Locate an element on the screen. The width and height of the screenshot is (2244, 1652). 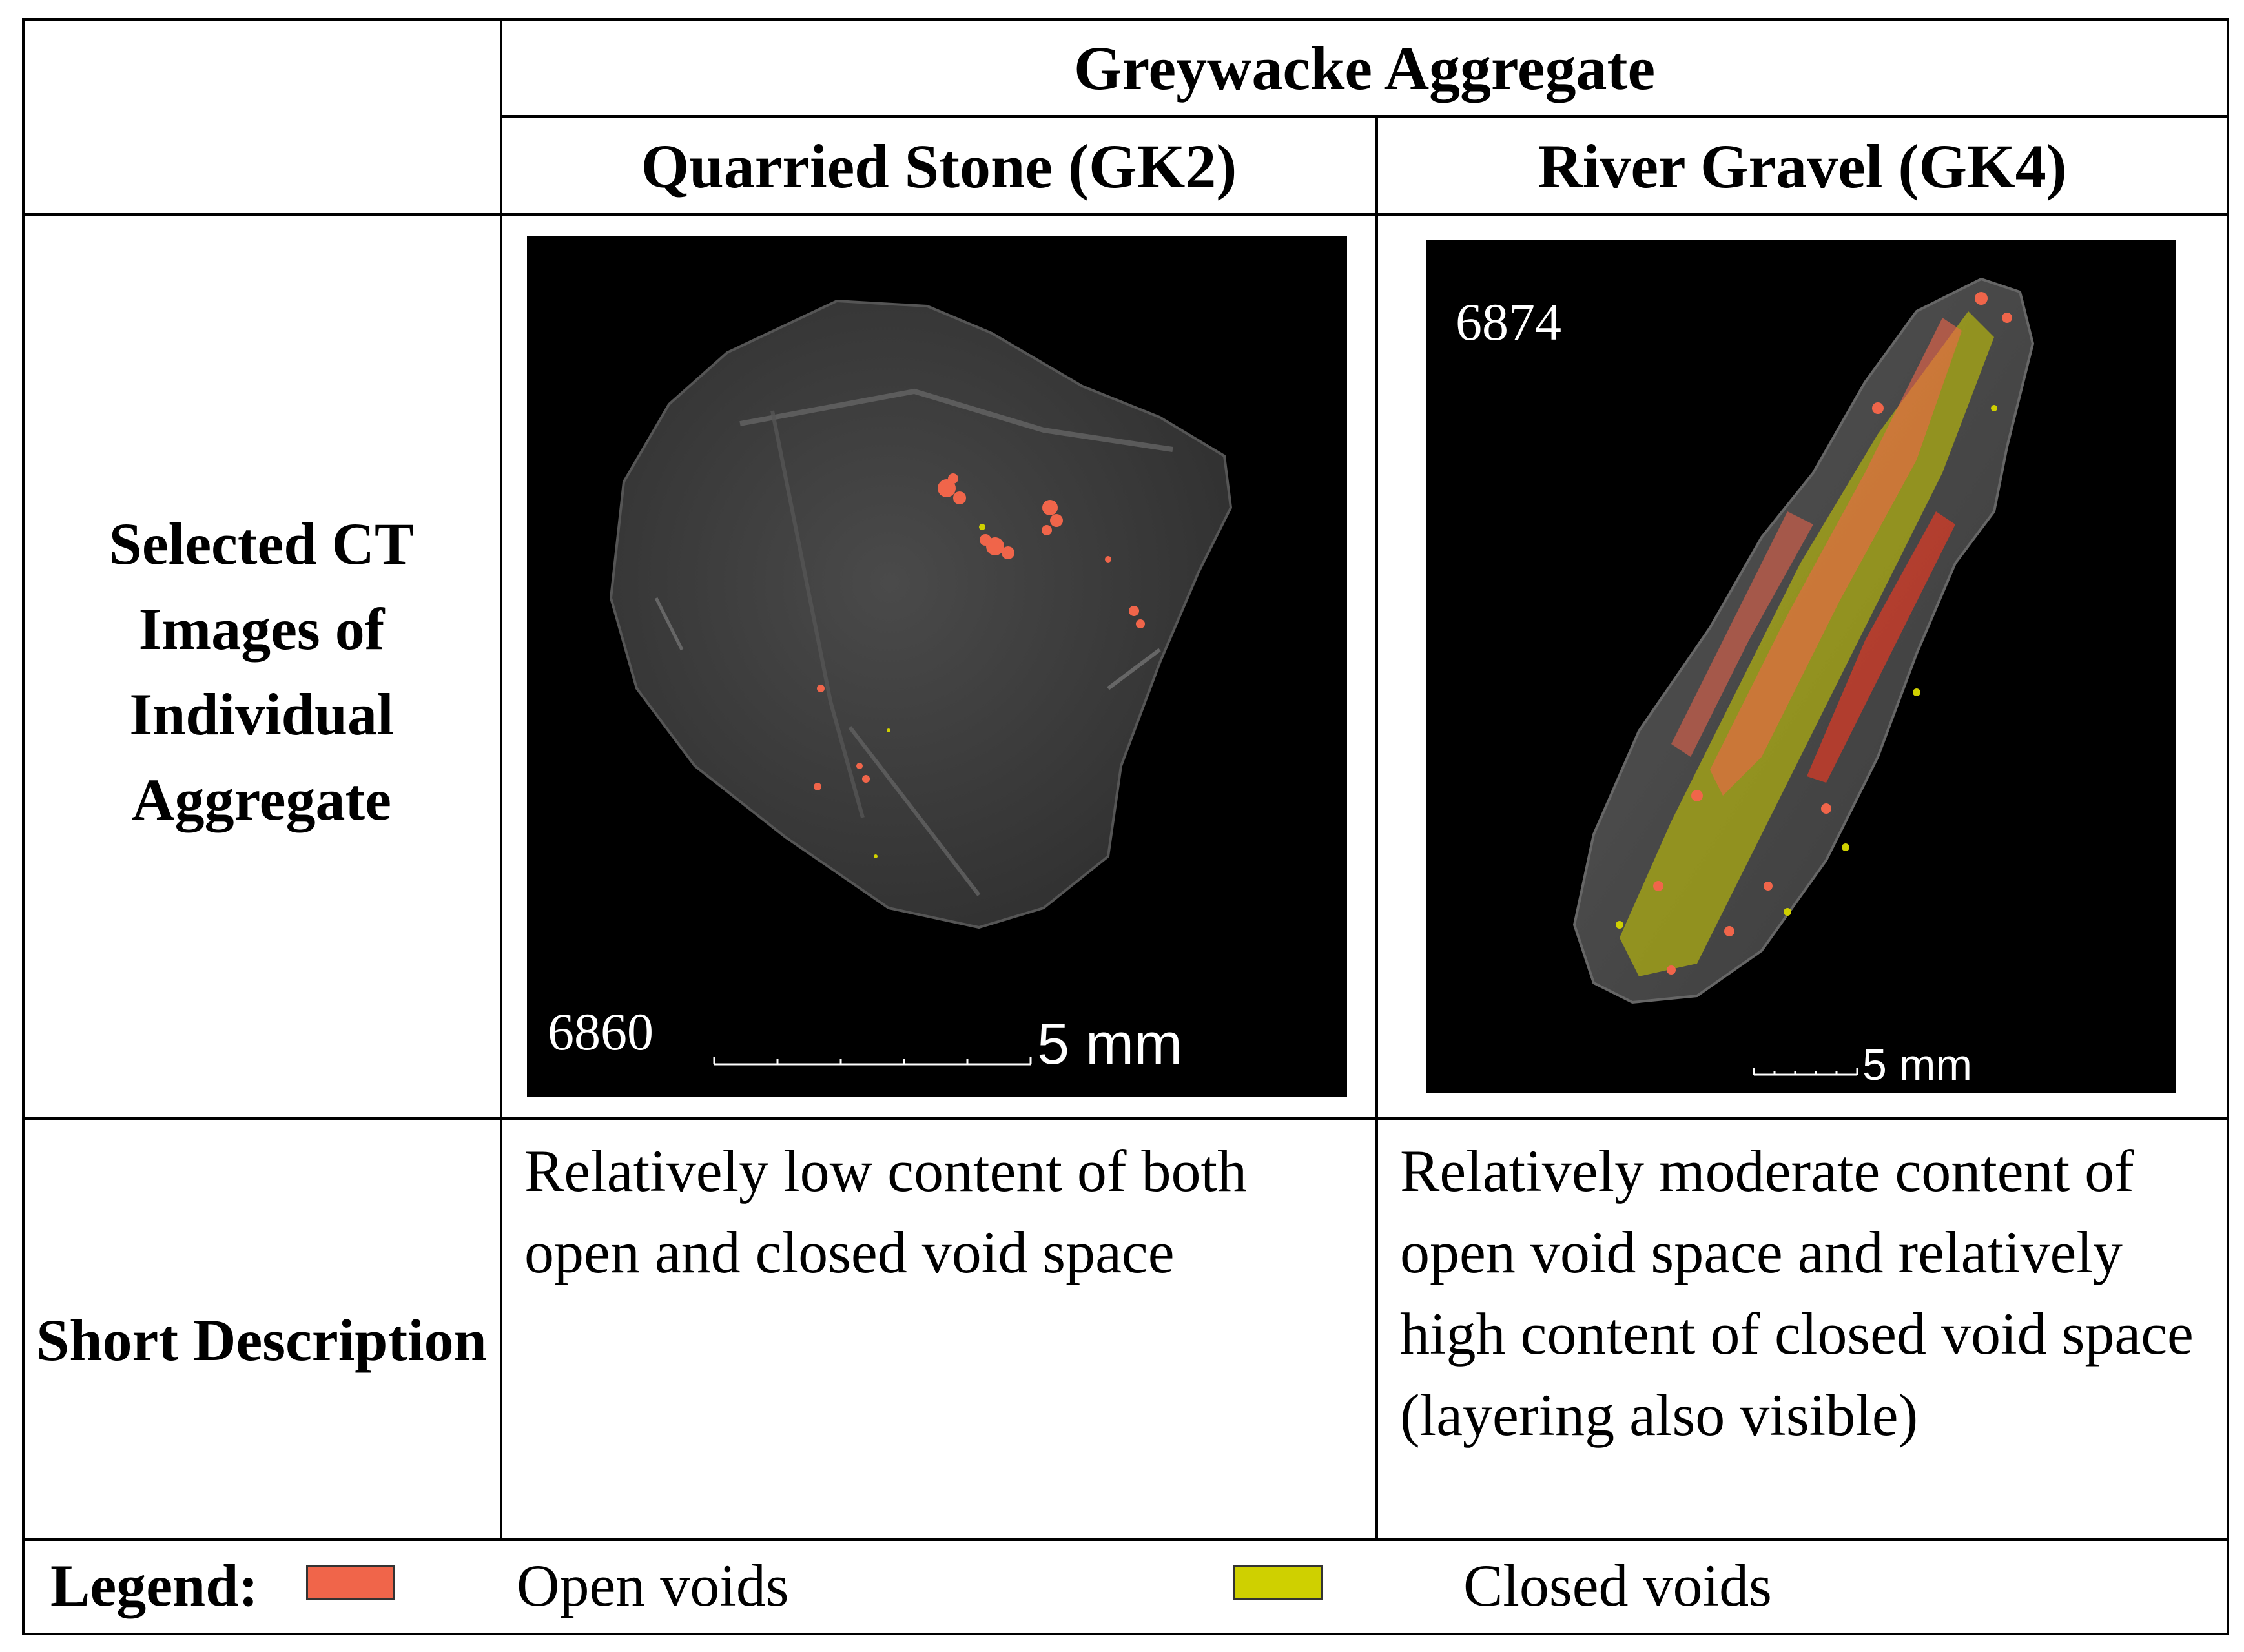
column-header-river-gravel: River Gravel (GK4) is located at coordinates (1802, 166).